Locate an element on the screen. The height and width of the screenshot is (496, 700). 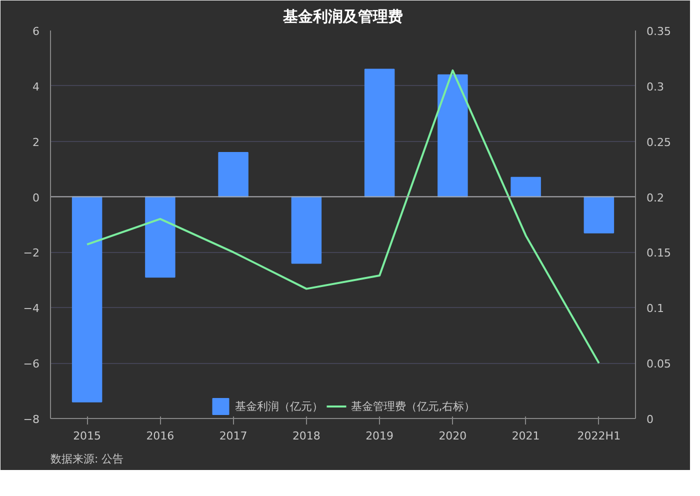
source-note: 数据来源: 公告 is located at coordinates (87, 459).